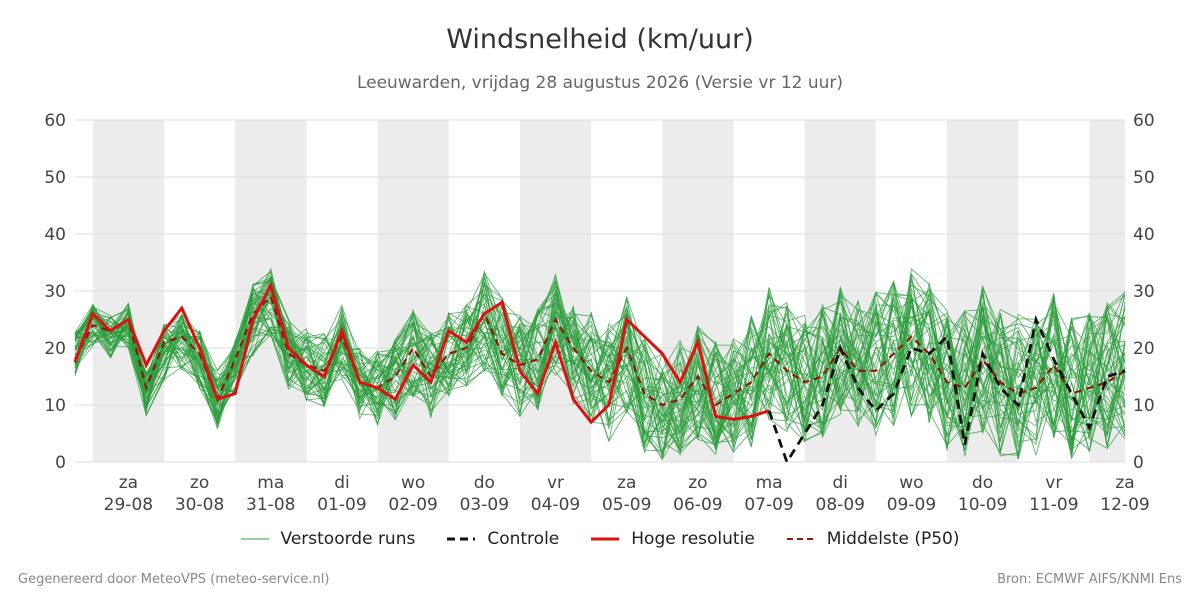 The width and height of the screenshot is (1200, 600). Describe the element at coordinates (128, 505) in the screenshot. I see `x-tick-date: 29-08` at that location.